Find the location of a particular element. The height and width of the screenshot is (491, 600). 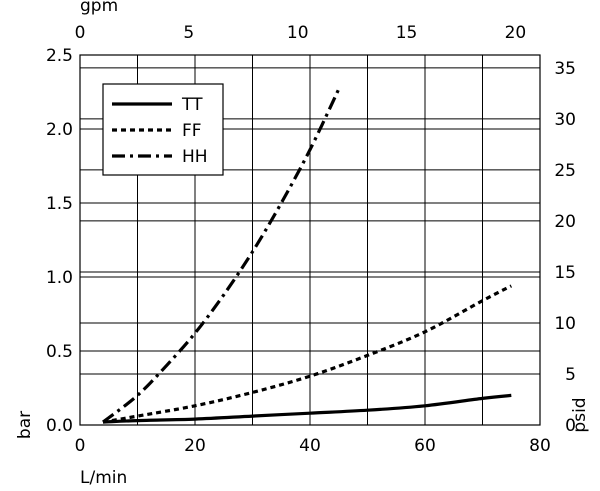

right-tick-label: 25 is located at coordinates (565, 171).